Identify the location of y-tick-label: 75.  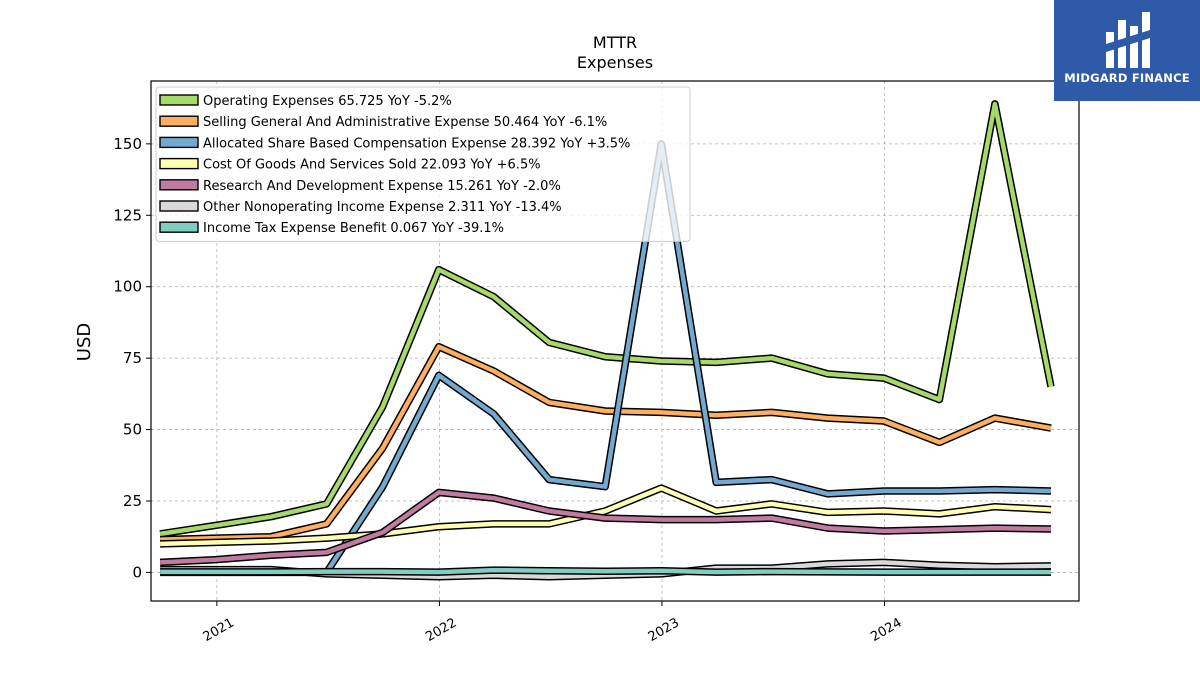
(132, 358).